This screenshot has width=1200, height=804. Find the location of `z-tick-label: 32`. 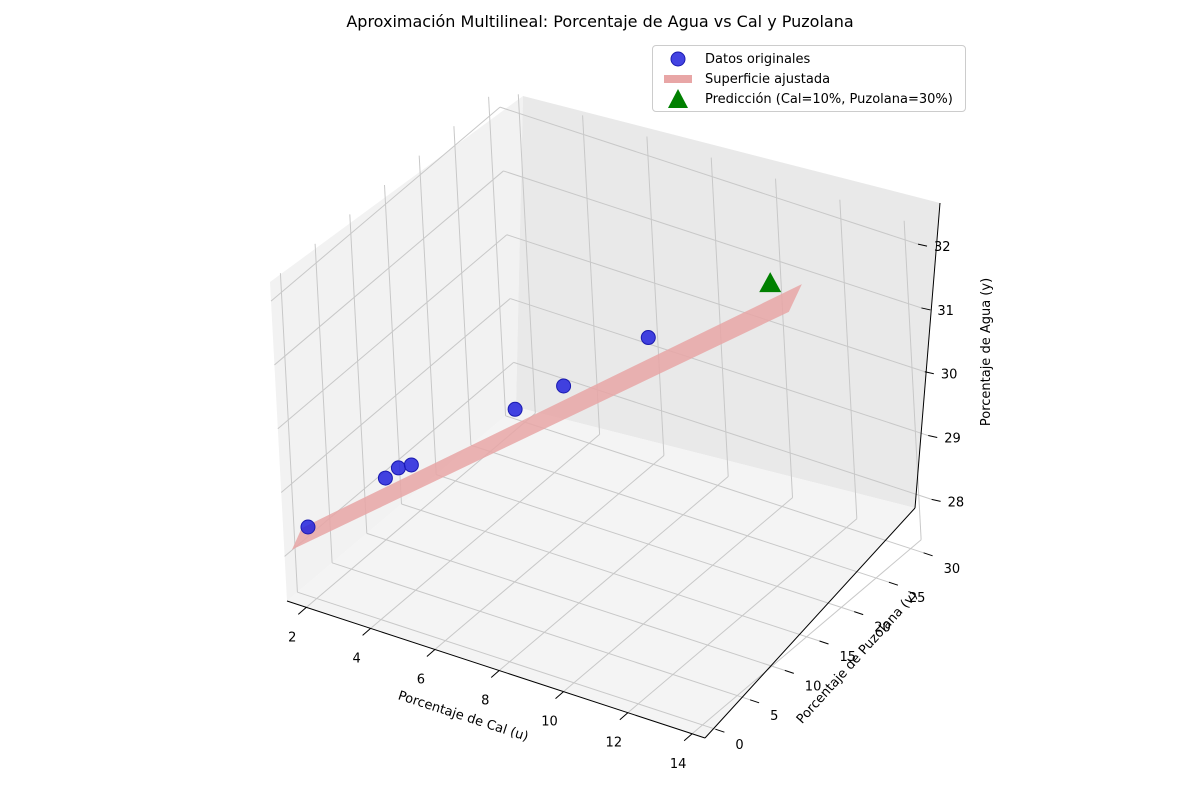

z-tick-label: 32 is located at coordinates (942, 247).